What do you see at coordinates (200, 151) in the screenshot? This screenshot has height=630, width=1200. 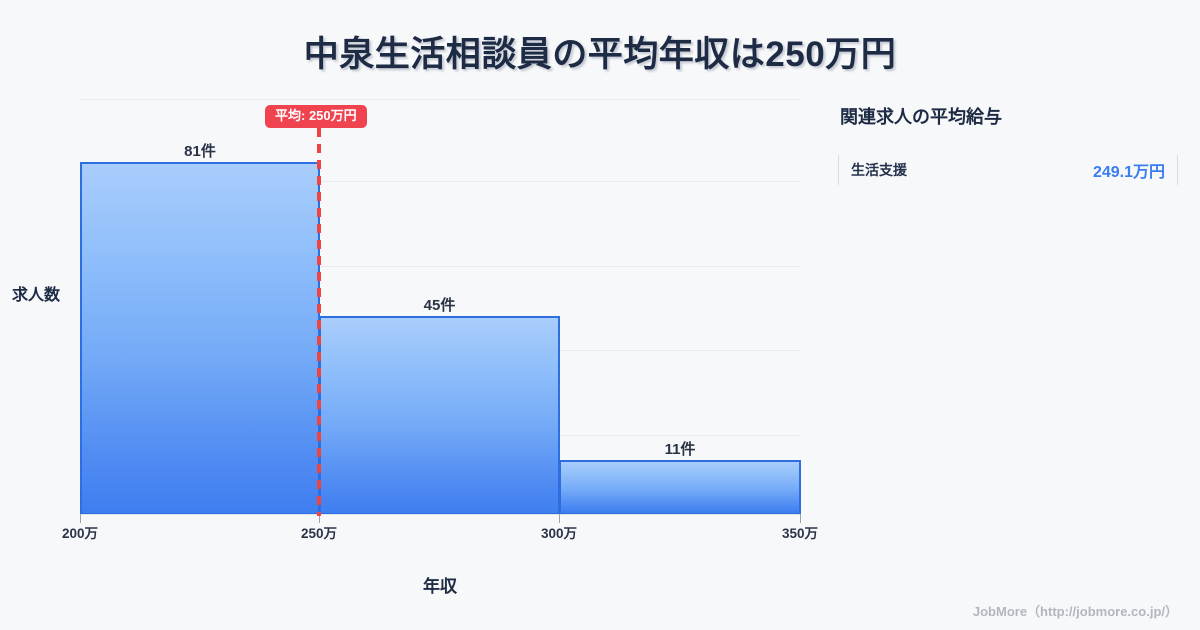 I see `bar-value-label: 81件` at bounding box center [200, 151].